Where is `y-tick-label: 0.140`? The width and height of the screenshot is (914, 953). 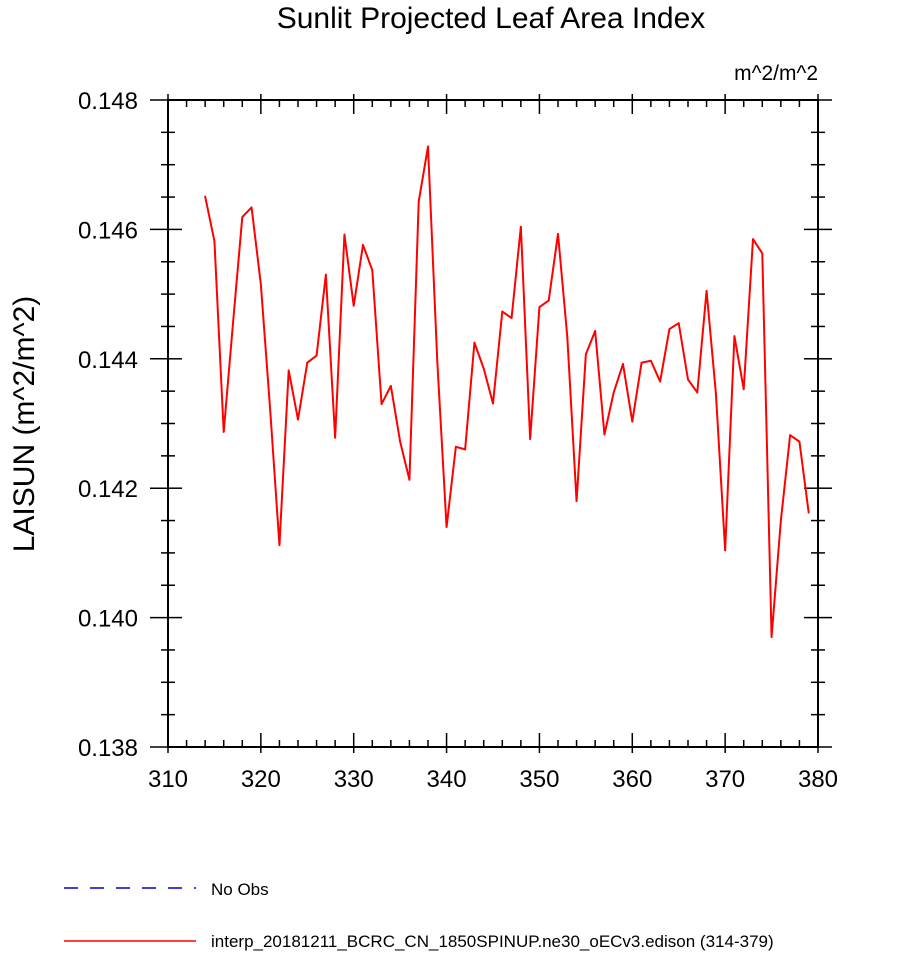
y-tick-label: 0.140 is located at coordinates (108, 619).